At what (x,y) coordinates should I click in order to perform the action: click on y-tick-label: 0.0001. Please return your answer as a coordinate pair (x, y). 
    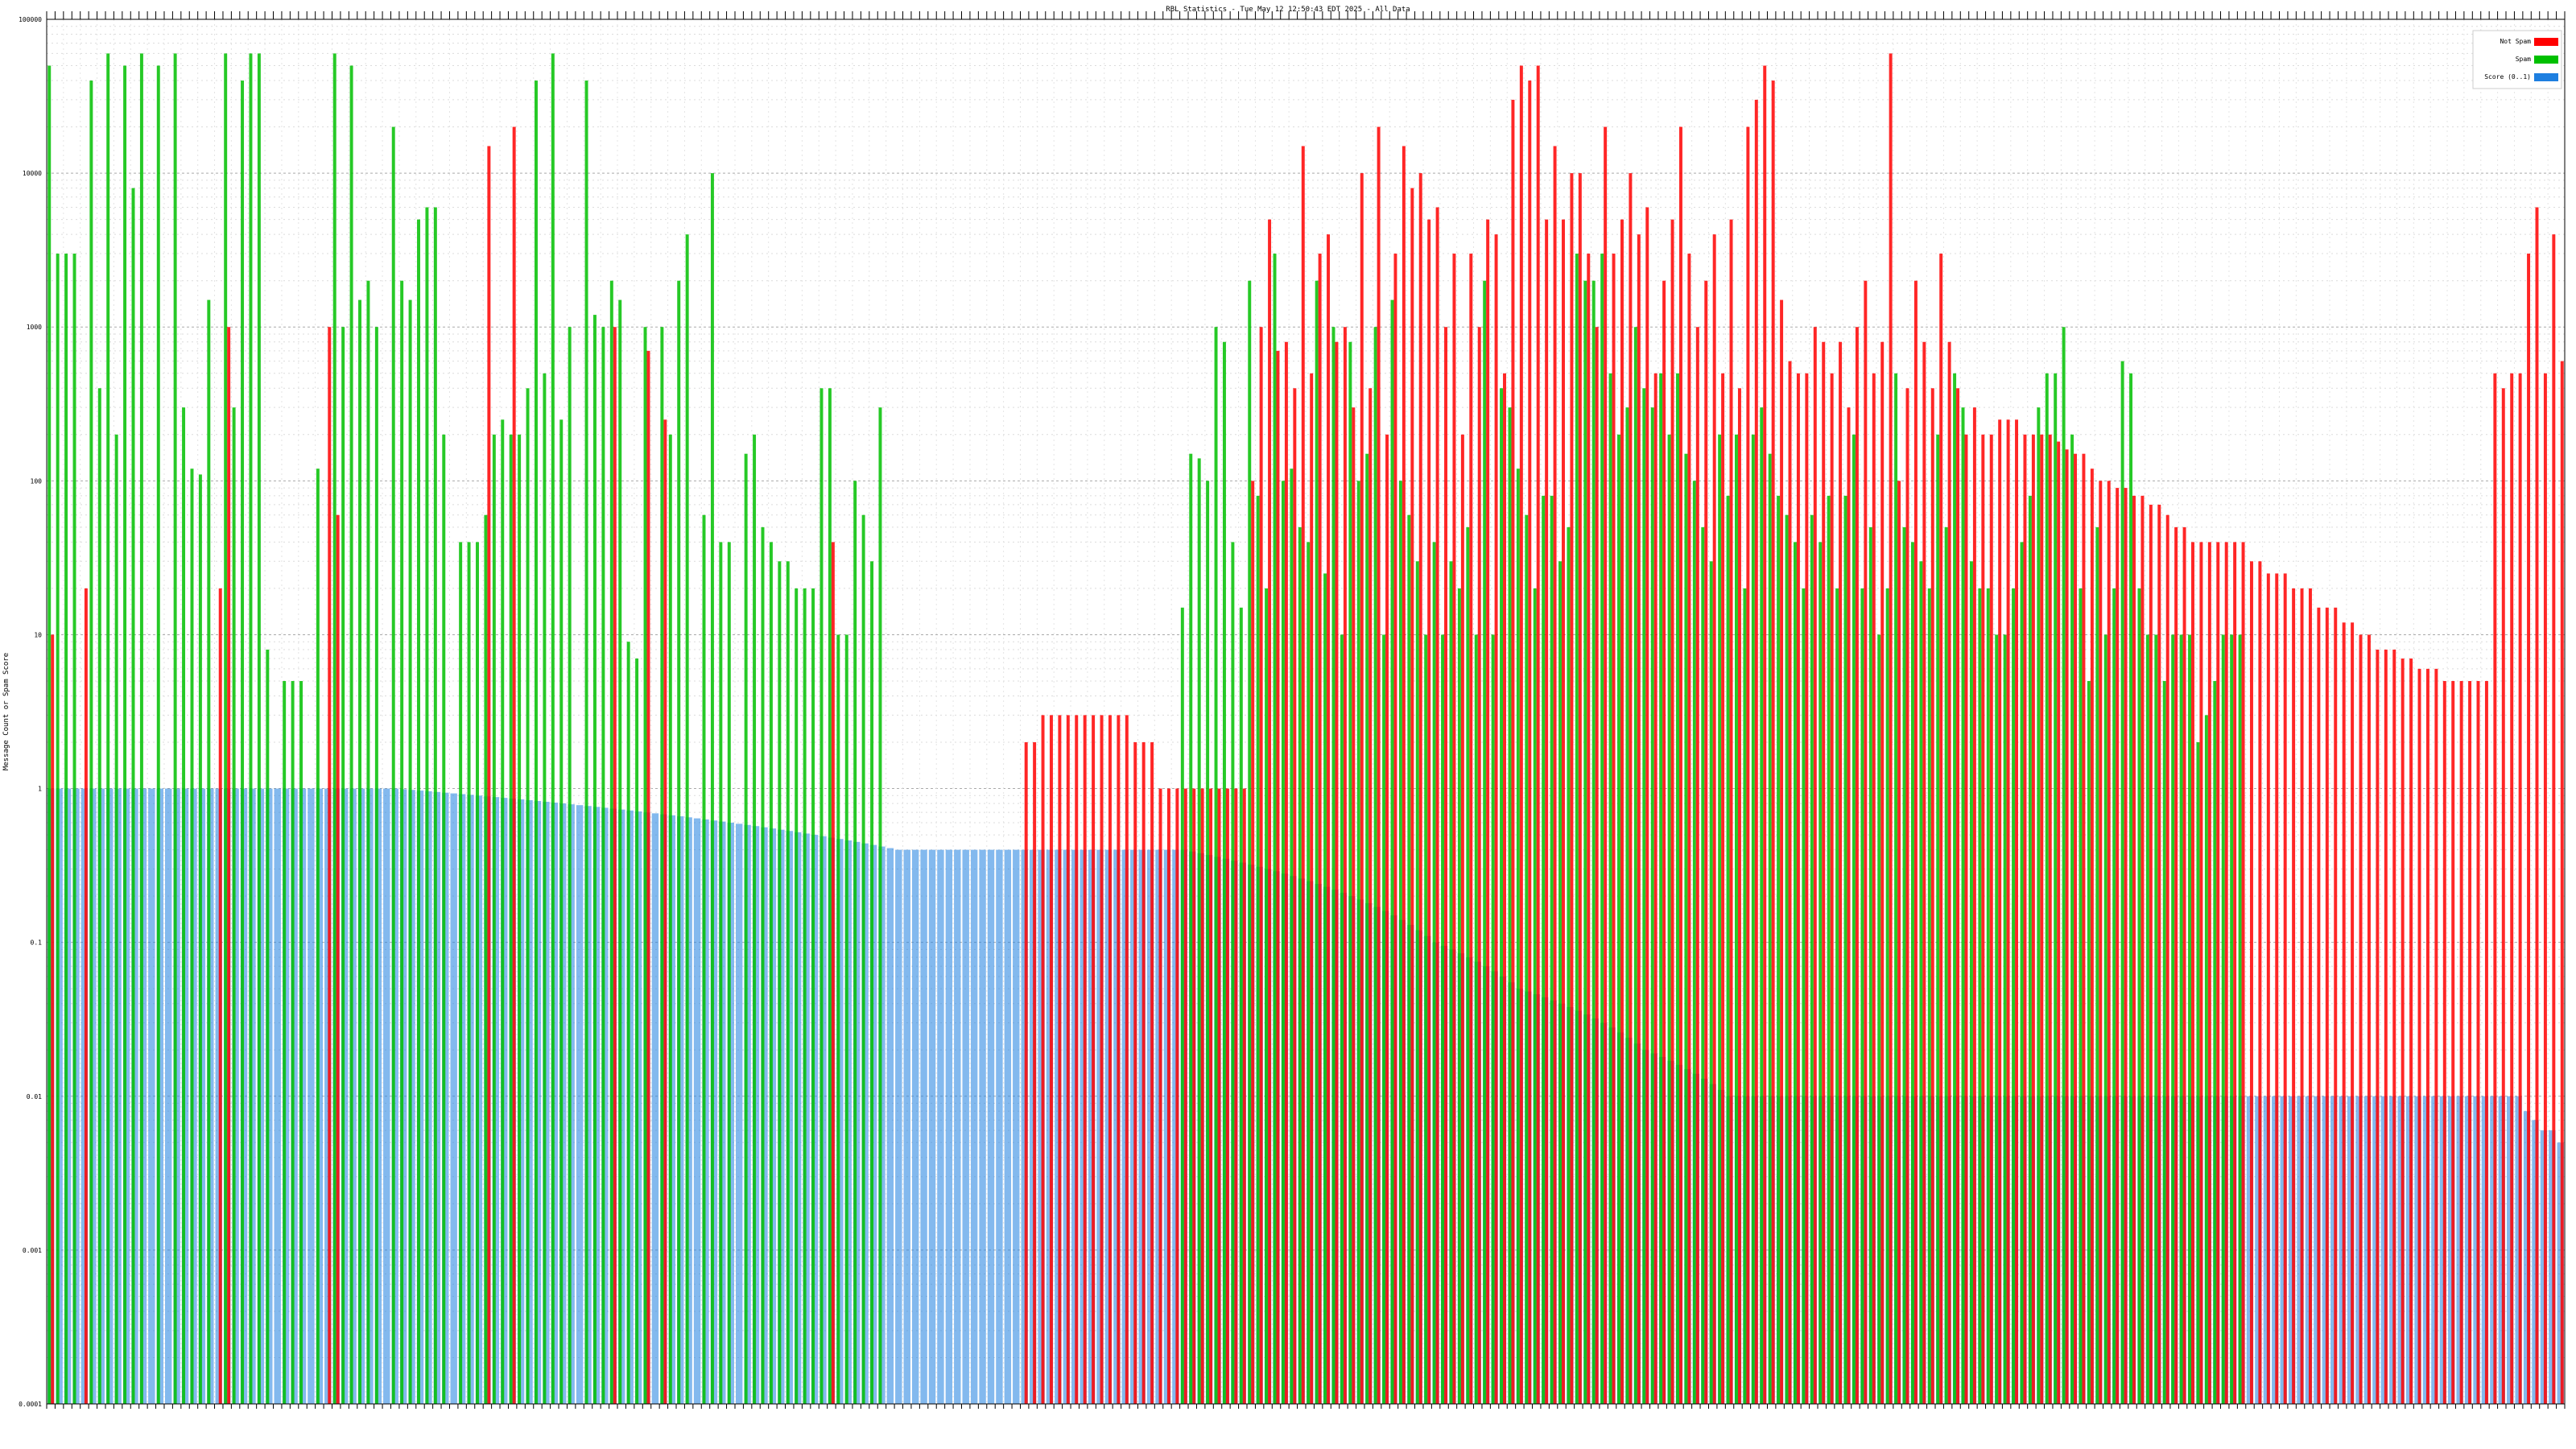
    Looking at the image, I should click on (30, 1404).